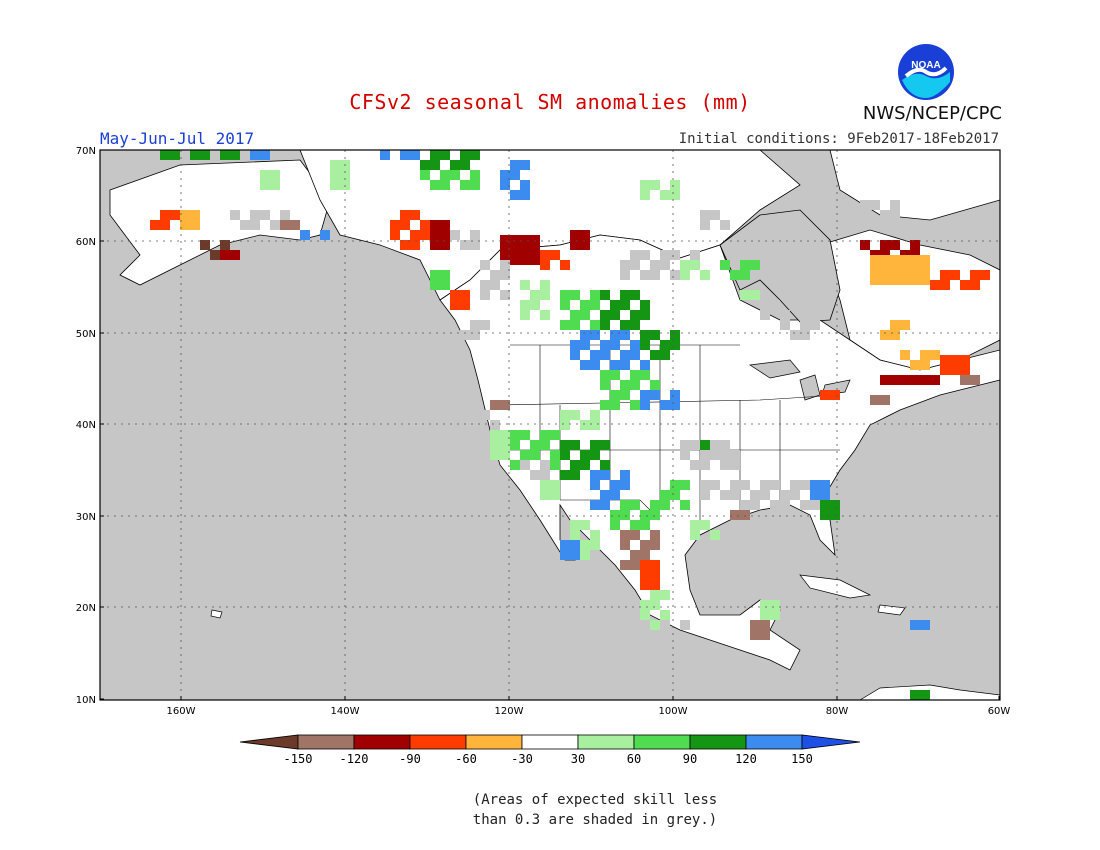  What do you see at coordinates (181, 711) in the screenshot?
I see `lon-tick-label: 160W` at bounding box center [181, 711].